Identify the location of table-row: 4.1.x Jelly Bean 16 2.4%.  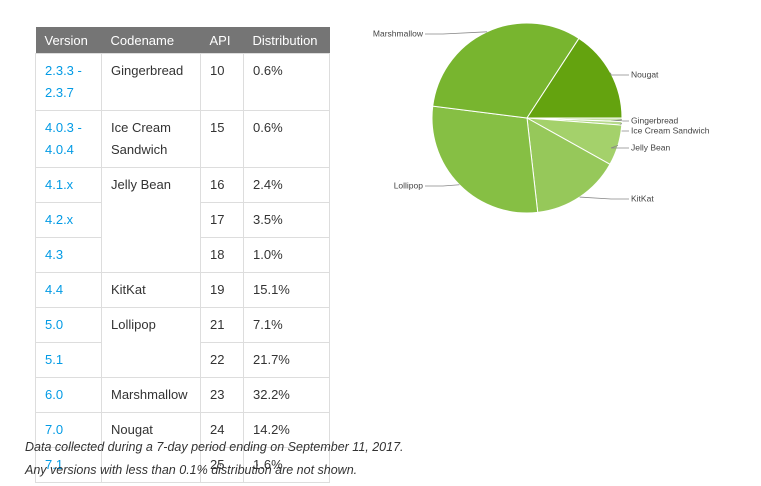
(182, 220).